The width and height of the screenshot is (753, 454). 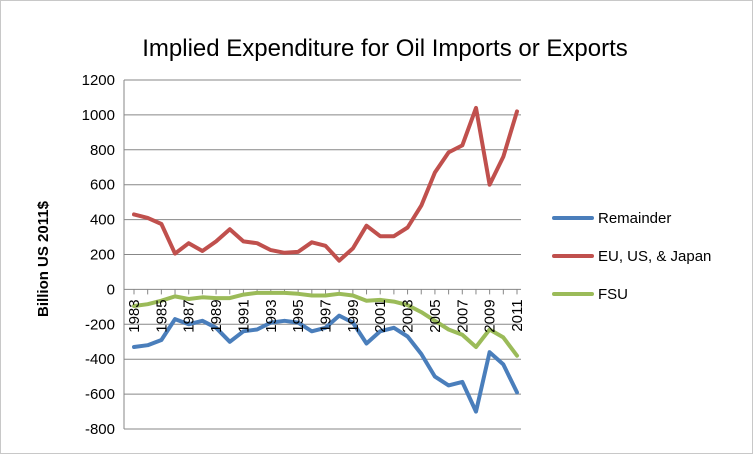 What do you see at coordinates (353, 315) in the screenshot?
I see `x-tick-label: 1999` at bounding box center [353, 315].